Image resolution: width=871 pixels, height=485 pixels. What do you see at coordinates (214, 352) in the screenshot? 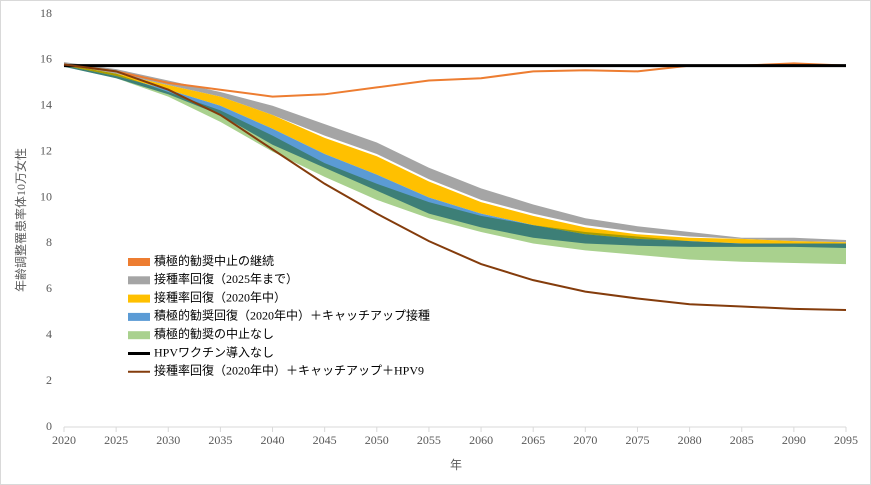
I see `legend-label: HPVワクチン導入なし` at bounding box center [214, 352].